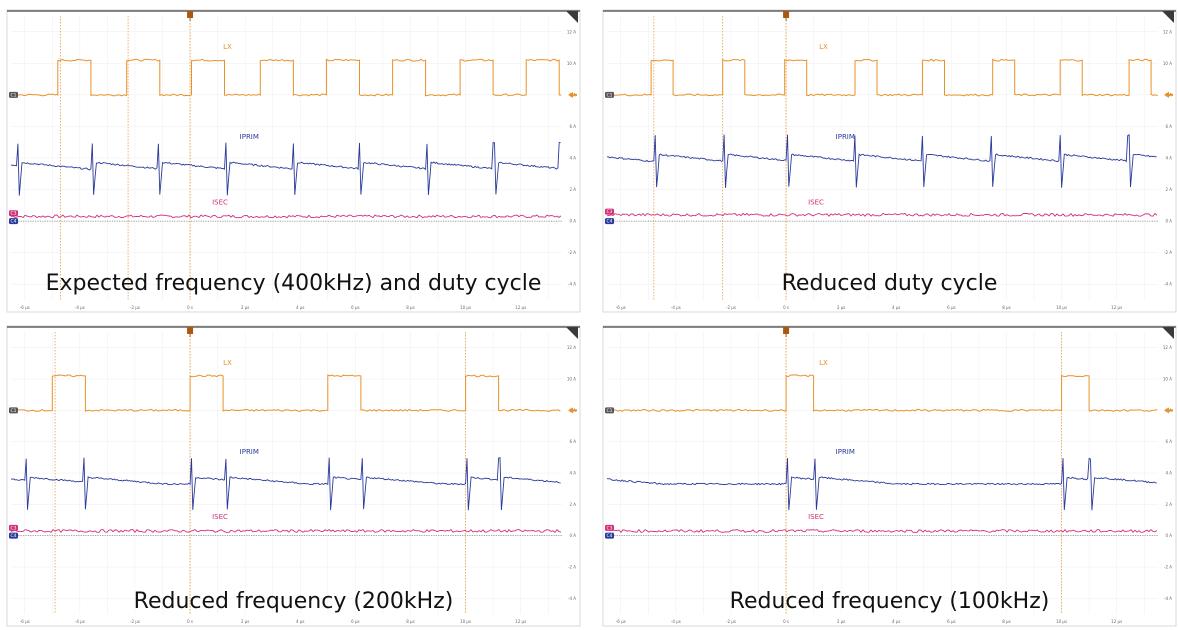 This screenshot has width=1178, height=630. I want to click on panel-caption: Reduced frequency (200kHz), so click(294, 601).